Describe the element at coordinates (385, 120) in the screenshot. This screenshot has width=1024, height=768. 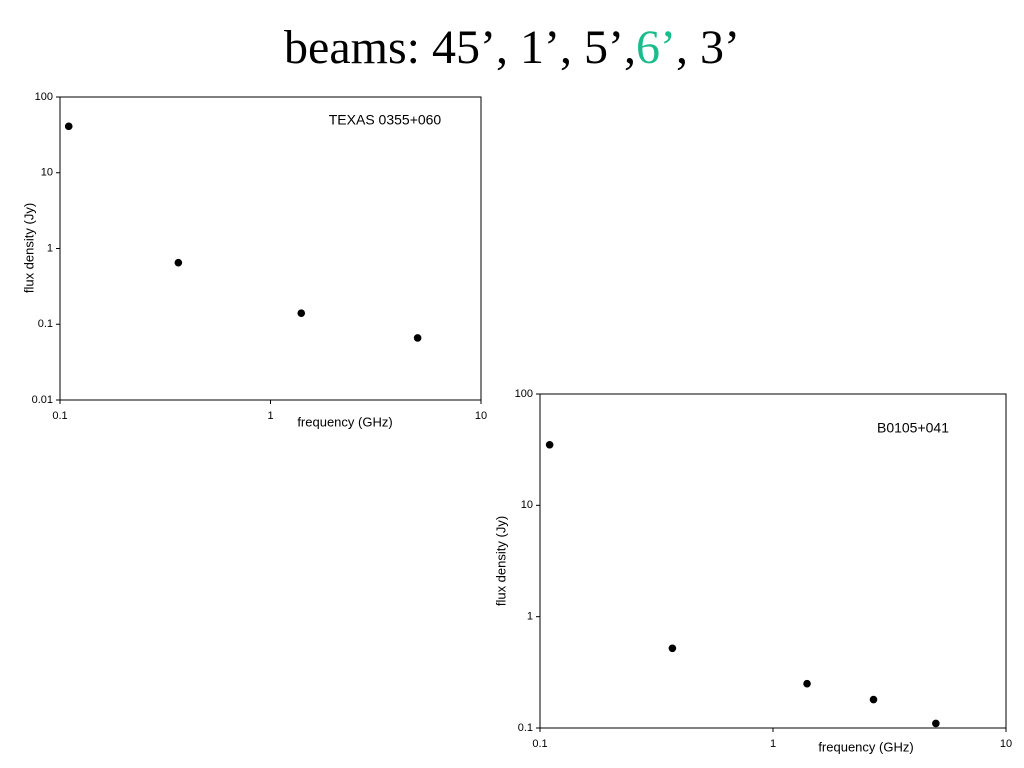
I see `annotation: TEXAS 0355+060` at that location.